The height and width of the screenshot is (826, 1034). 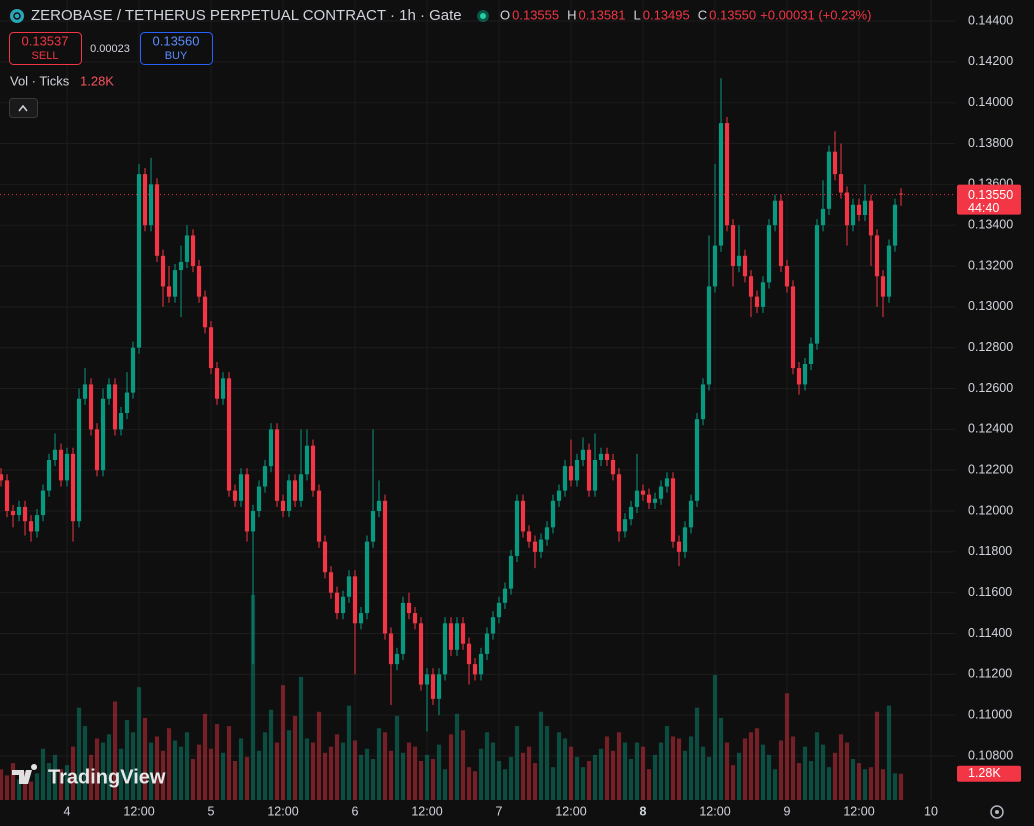 I want to click on y-tick-label: 0.12200, so click(x=990, y=469).